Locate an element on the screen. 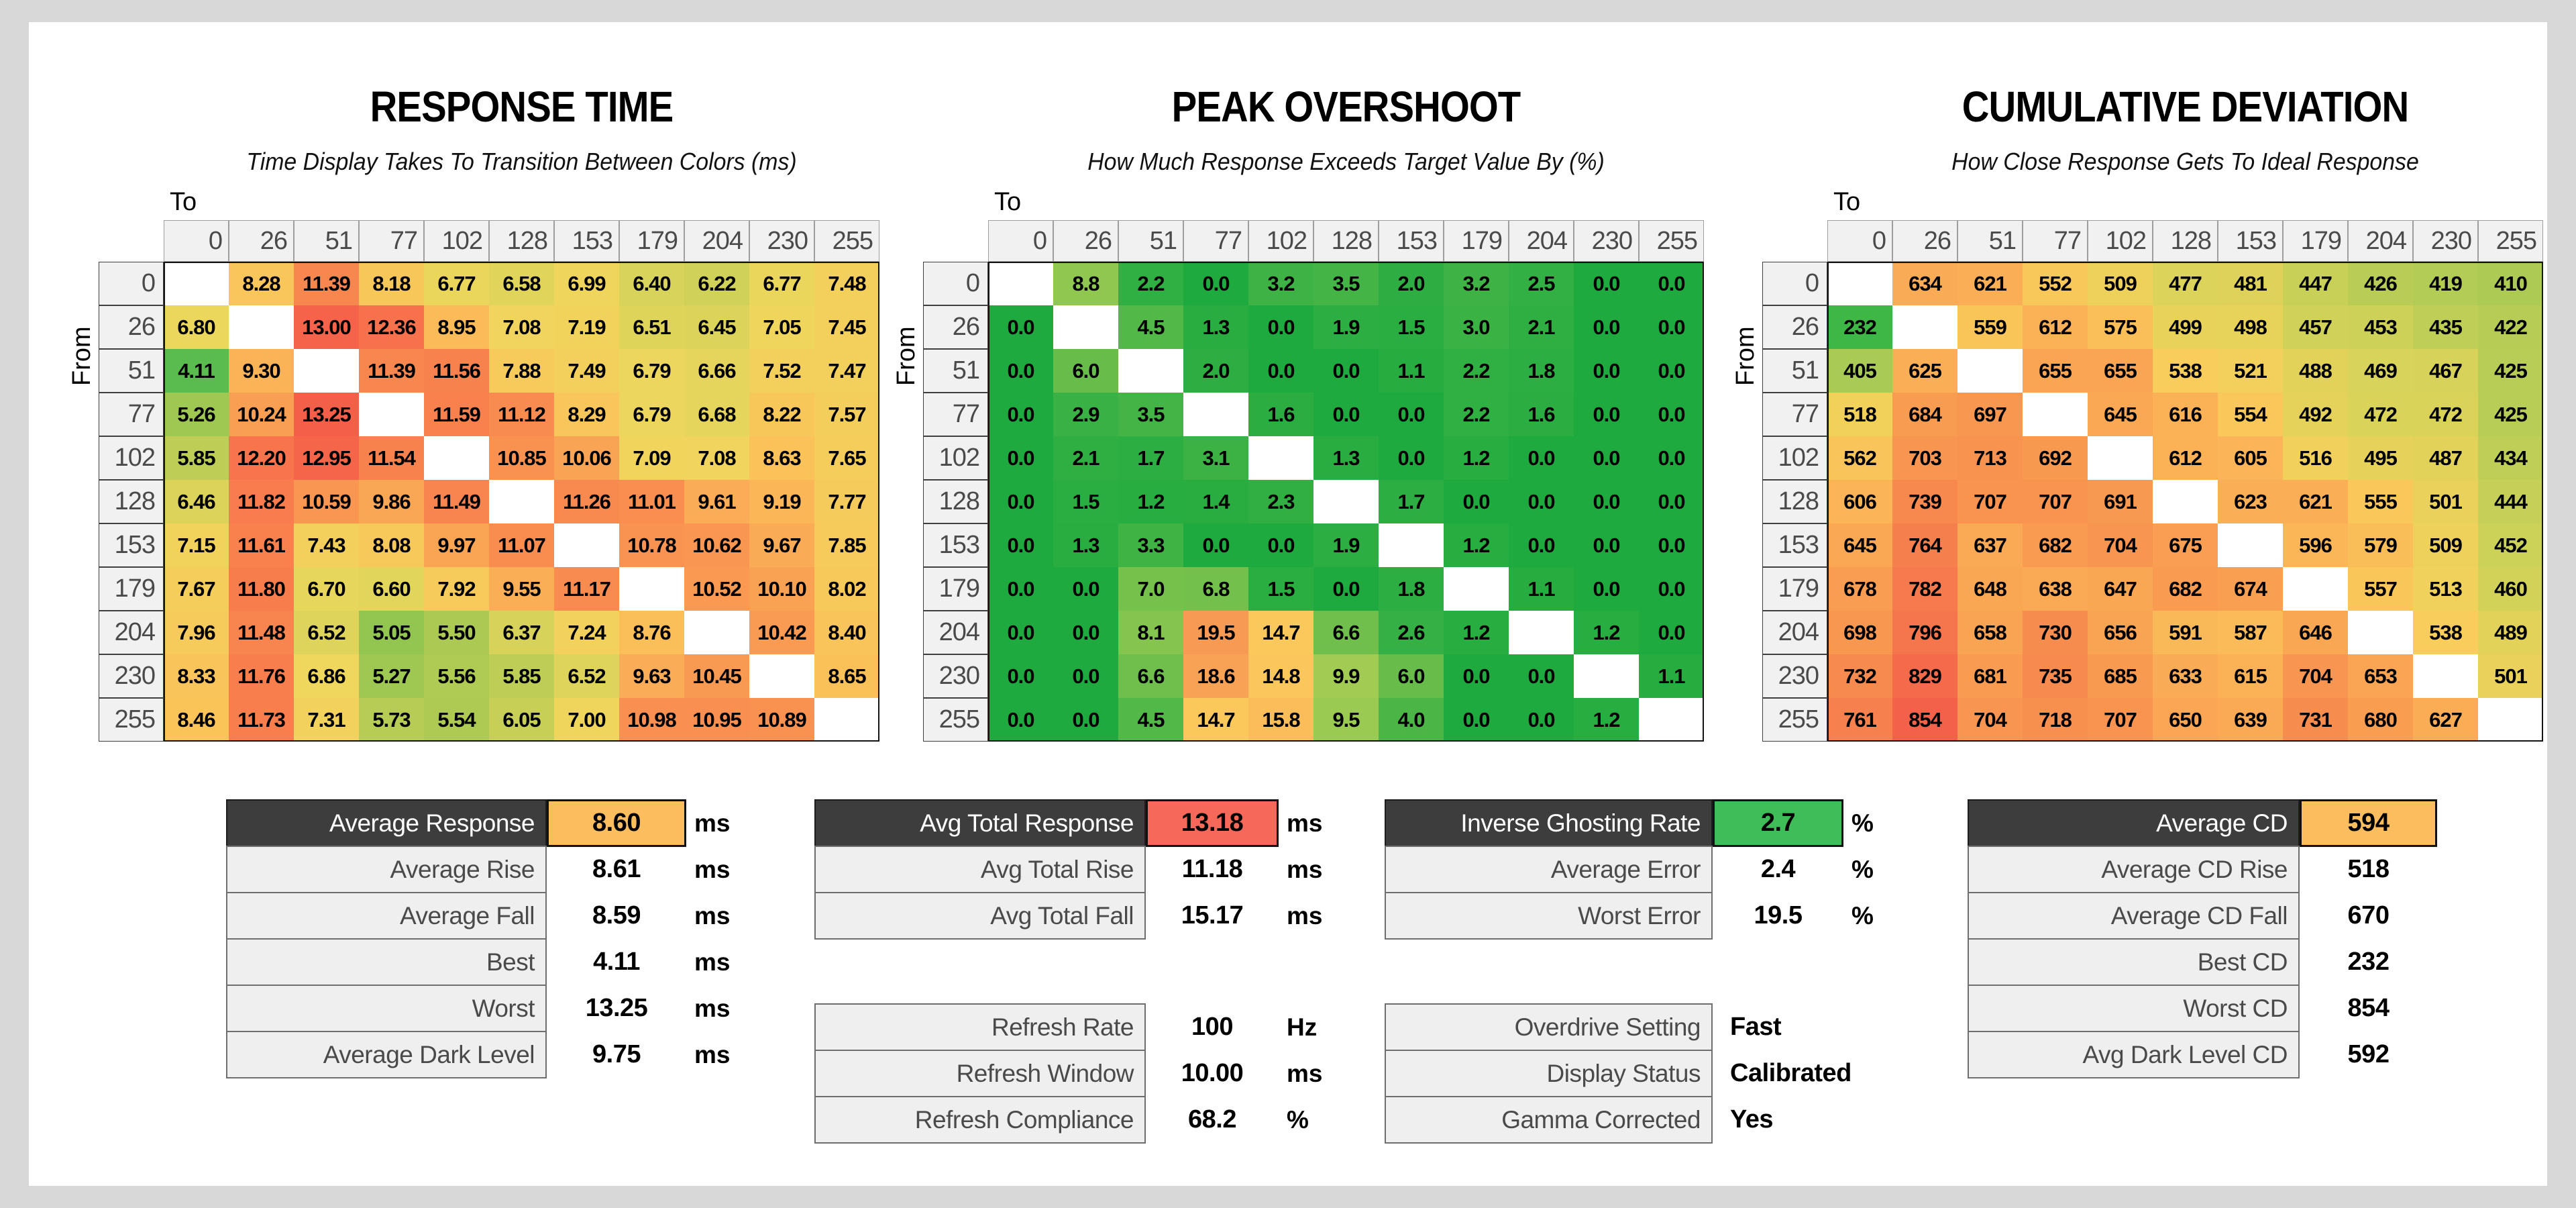 The image size is (2576, 1208). heatmap-cell: 10.85 is located at coordinates (521, 458).